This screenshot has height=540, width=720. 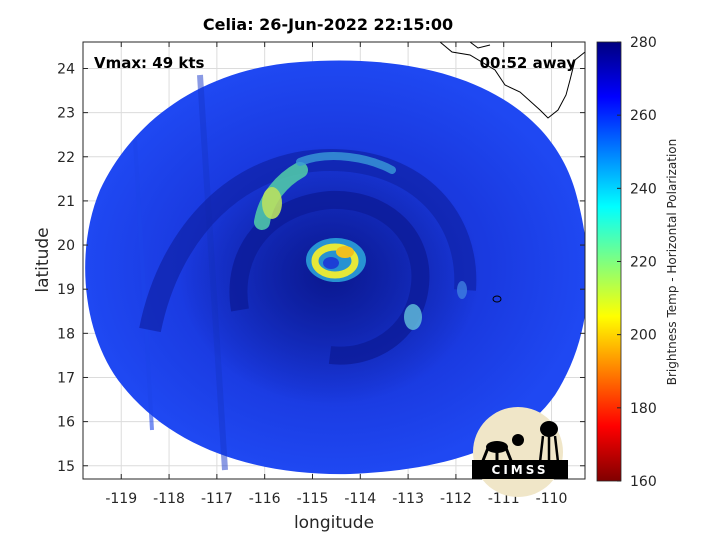 What do you see at coordinates (408, 499) in the screenshot?
I see `x-tick-label: -113` at bounding box center [408, 499].